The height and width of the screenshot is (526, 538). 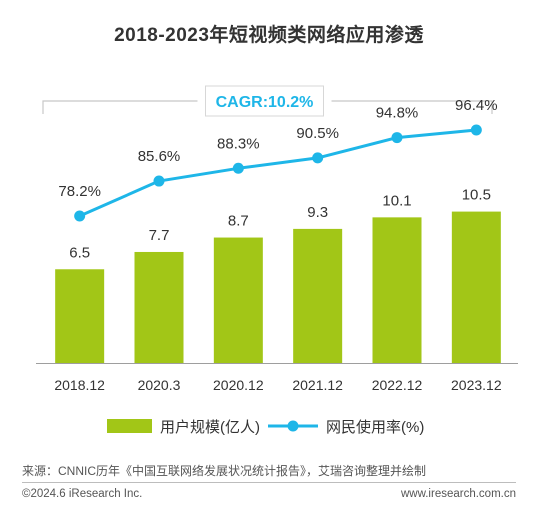 What do you see at coordinates (317, 133) in the screenshot?
I see `line-value-label: 90.5%` at bounding box center [317, 133].